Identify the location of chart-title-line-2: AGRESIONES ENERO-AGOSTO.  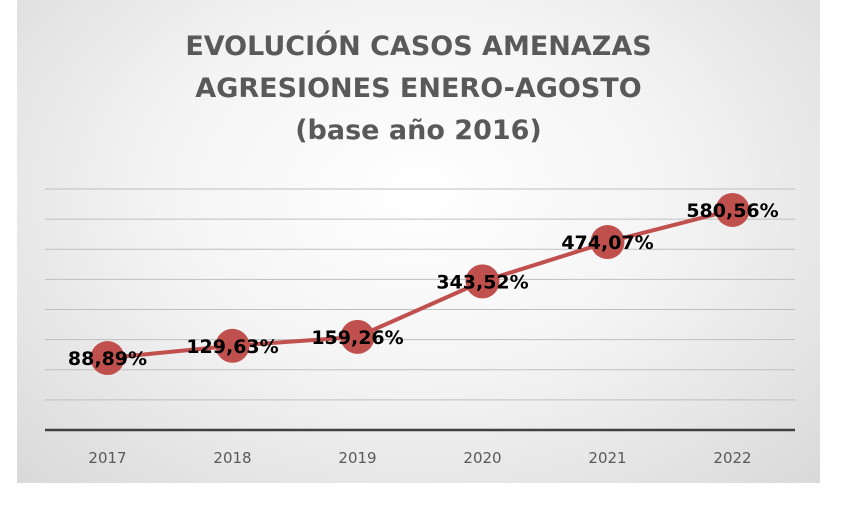
(418, 88).